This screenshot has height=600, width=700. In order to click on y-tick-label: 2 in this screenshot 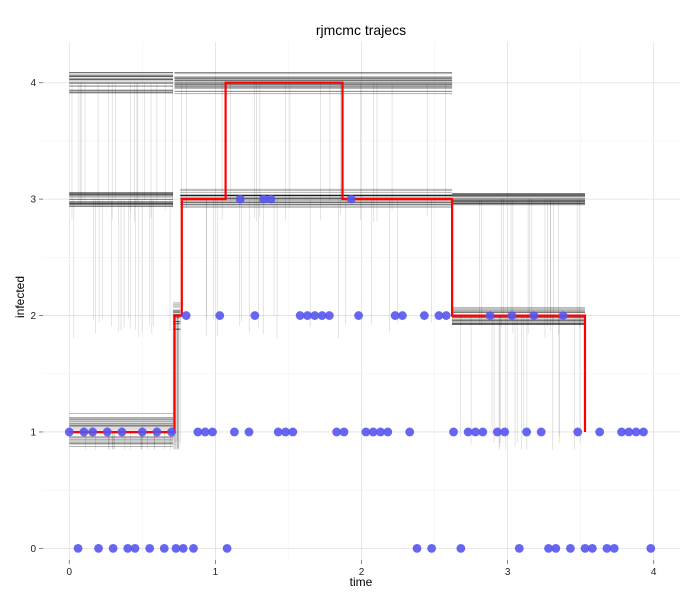, I will do `click(33, 316)`.